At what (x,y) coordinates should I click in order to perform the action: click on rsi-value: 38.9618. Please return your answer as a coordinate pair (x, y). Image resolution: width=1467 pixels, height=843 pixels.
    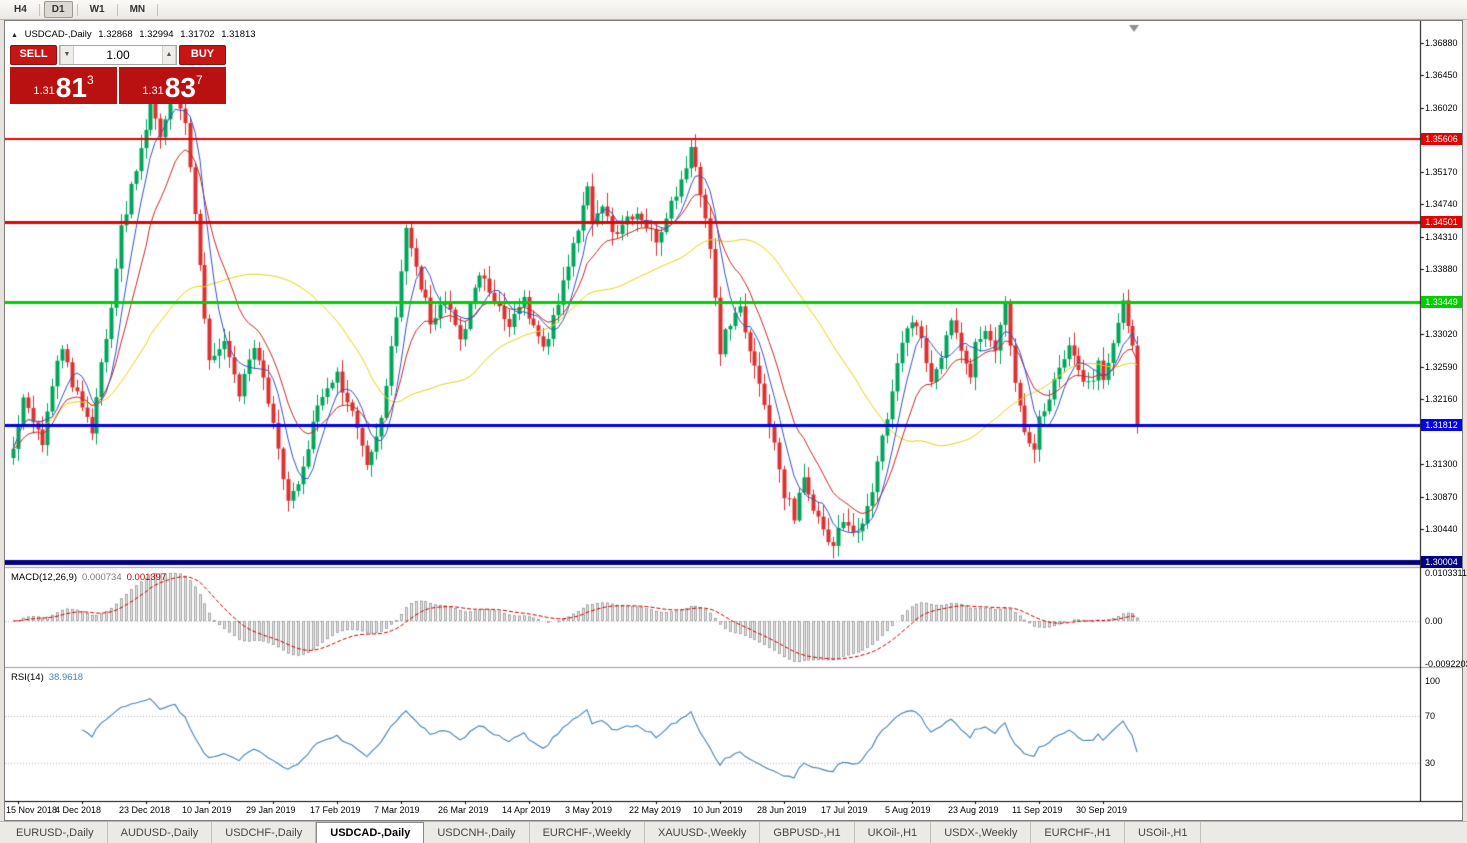
    Looking at the image, I should click on (66, 677).